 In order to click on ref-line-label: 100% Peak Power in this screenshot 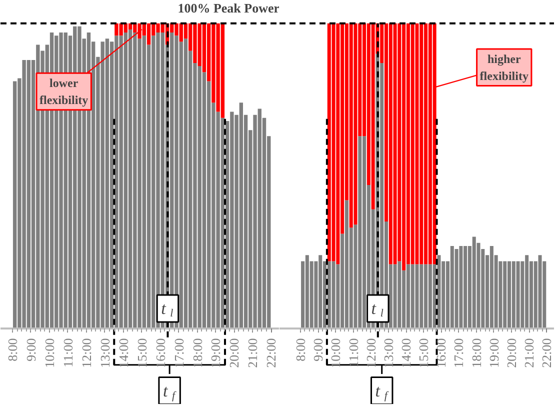, I will do `click(229, 8)`.